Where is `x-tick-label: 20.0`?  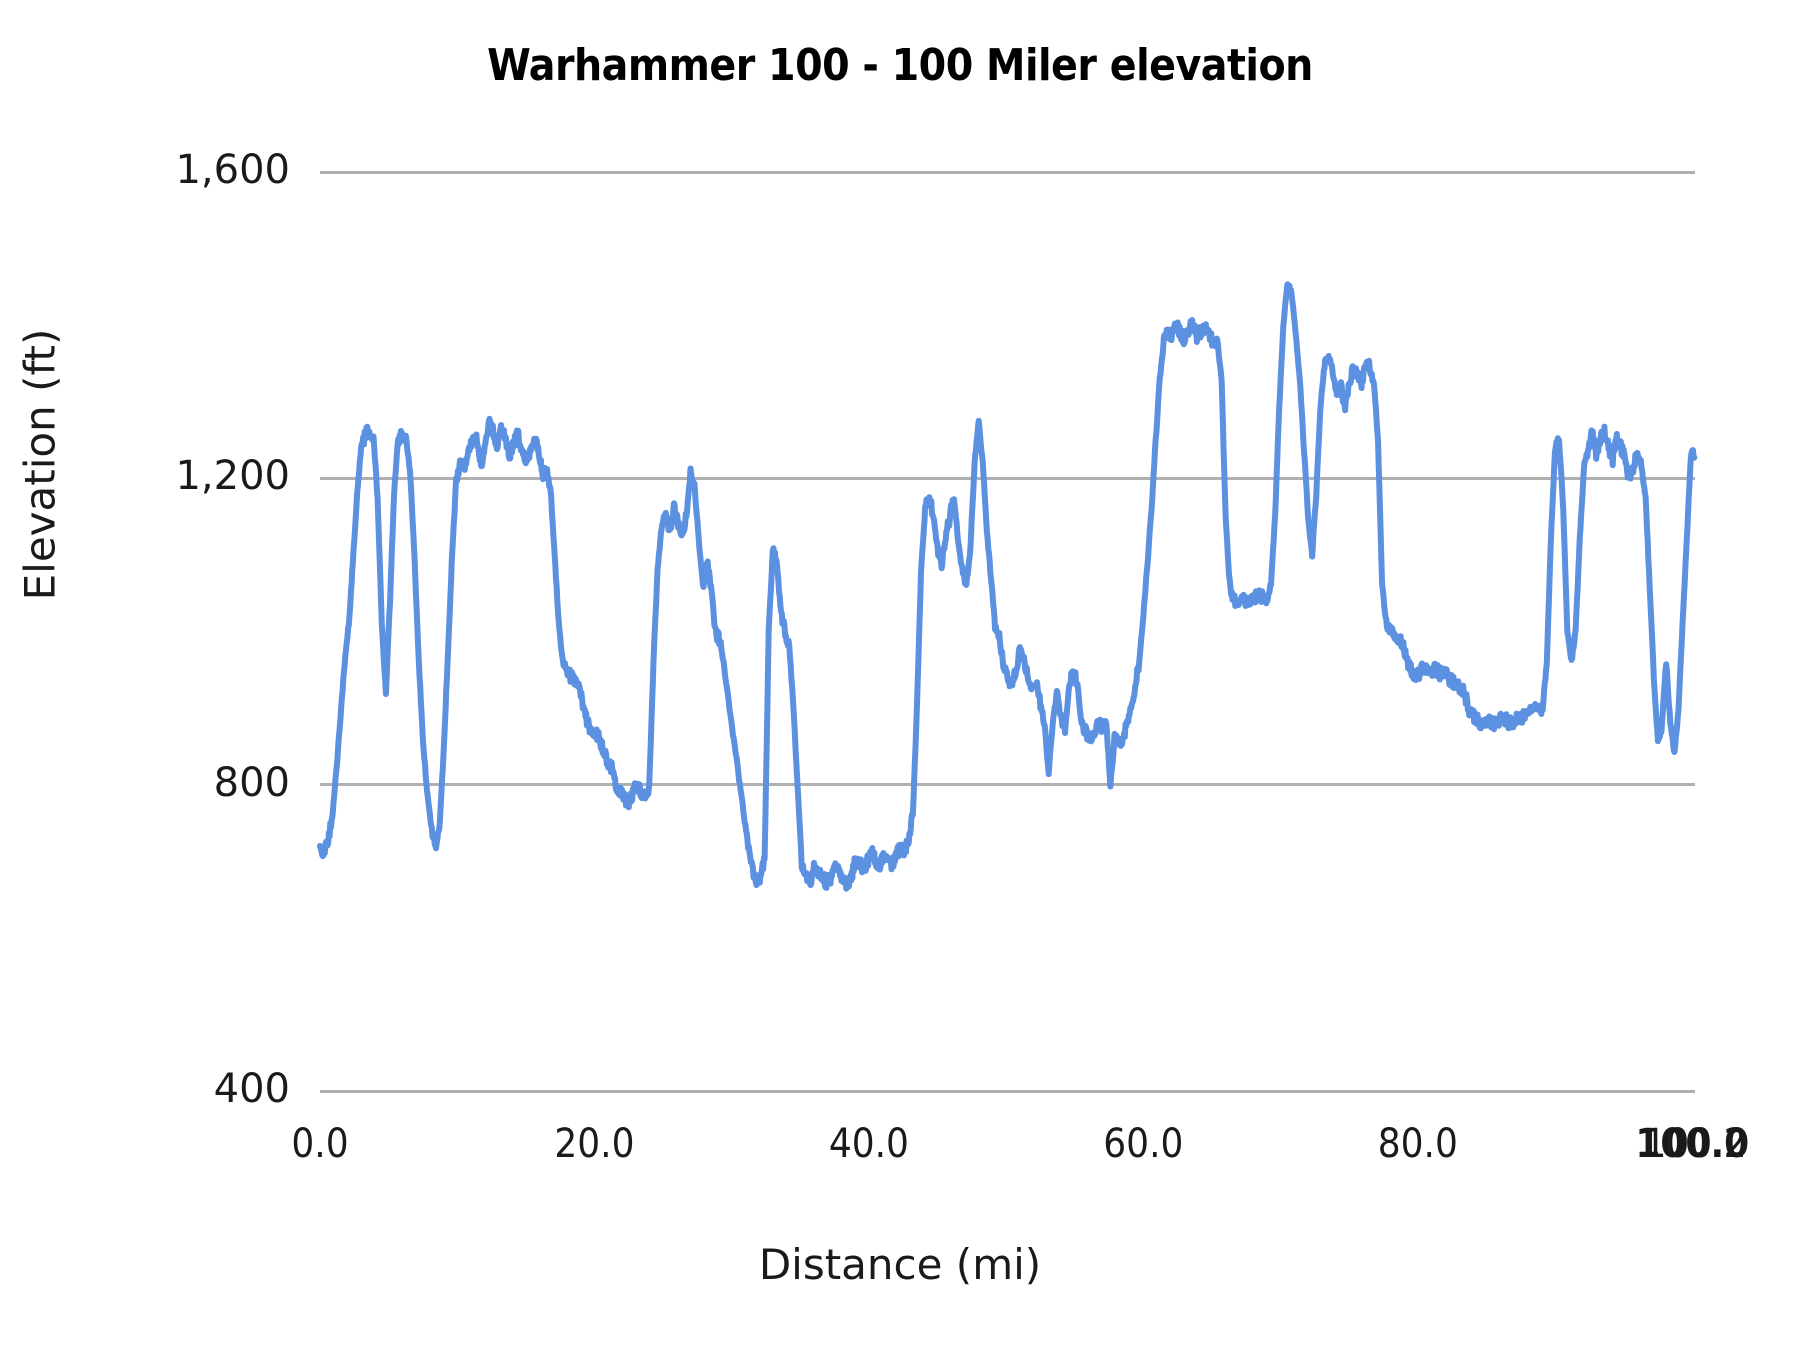
x-tick-label: 20.0 is located at coordinates (594, 1144).